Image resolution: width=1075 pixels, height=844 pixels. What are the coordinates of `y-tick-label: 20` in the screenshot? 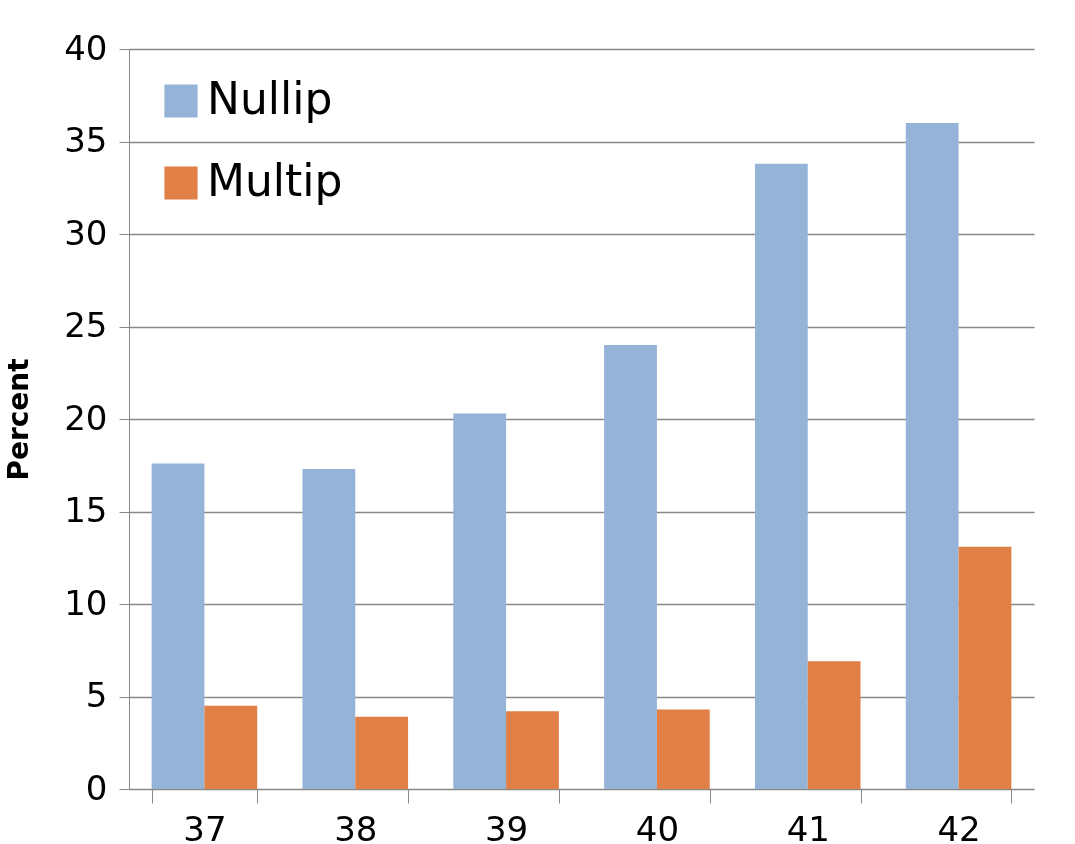 It's located at (86, 417).